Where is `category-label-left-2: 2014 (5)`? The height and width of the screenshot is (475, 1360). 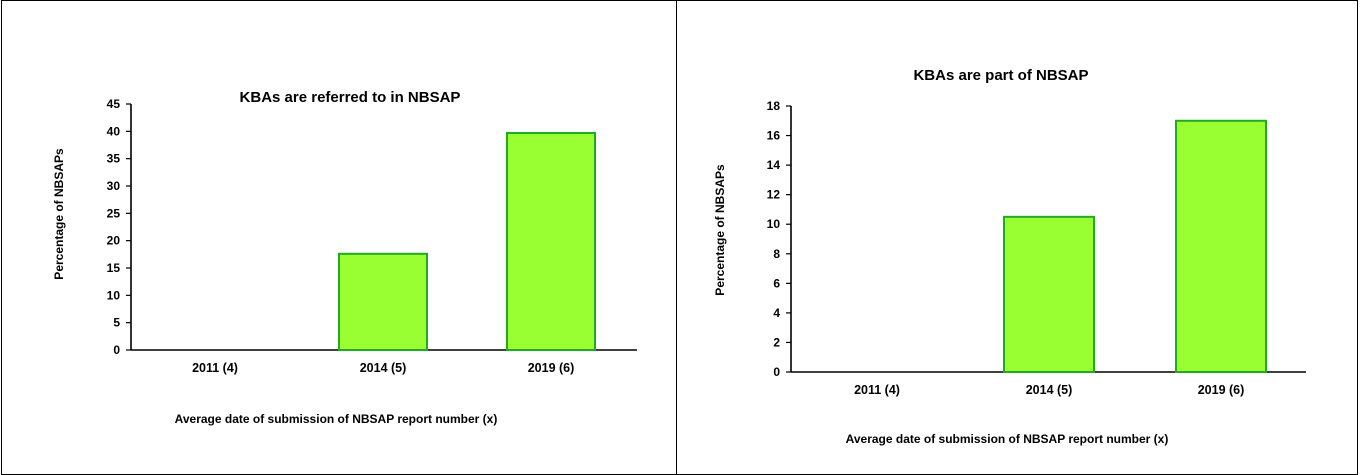 category-label-left-2: 2014 (5) is located at coordinates (383, 368).